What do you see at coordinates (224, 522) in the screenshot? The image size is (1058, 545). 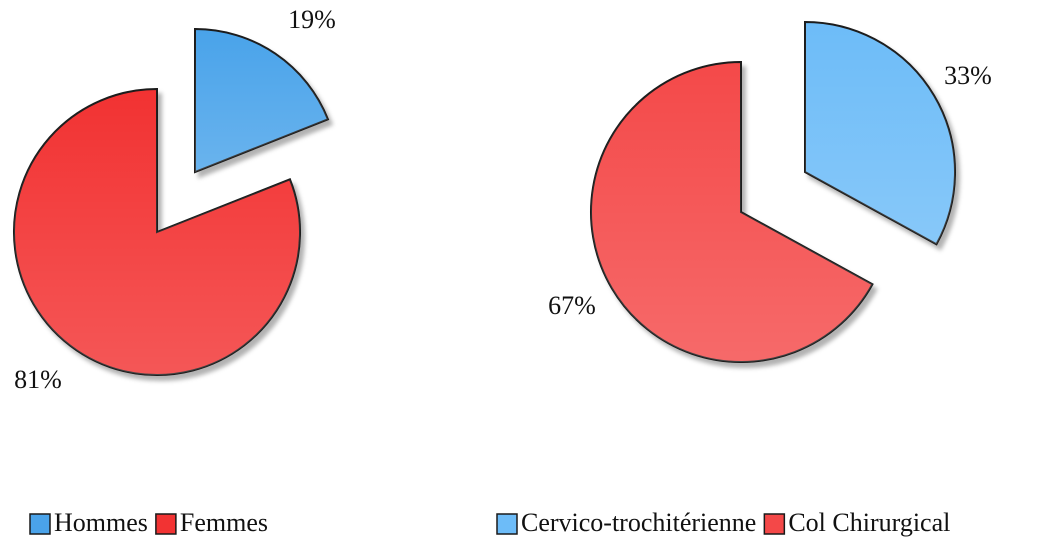 I see `legend-label: Femmes` at bounding box center [224, 522].